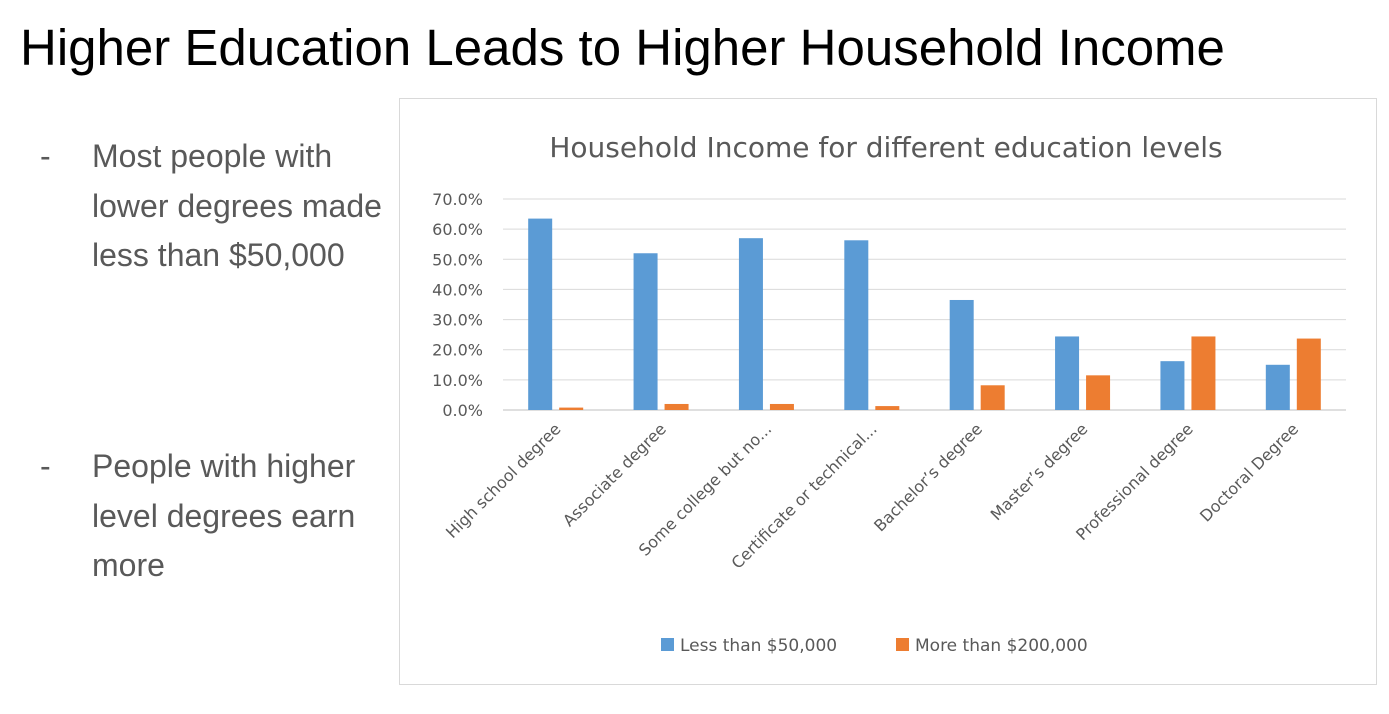 The height and width of the screenshot is (714, 1389). What do you see at coordinates (758, 646) in the screenshot?
I see `legend-label: Less than $50,000` at bounding box center [758, 646].